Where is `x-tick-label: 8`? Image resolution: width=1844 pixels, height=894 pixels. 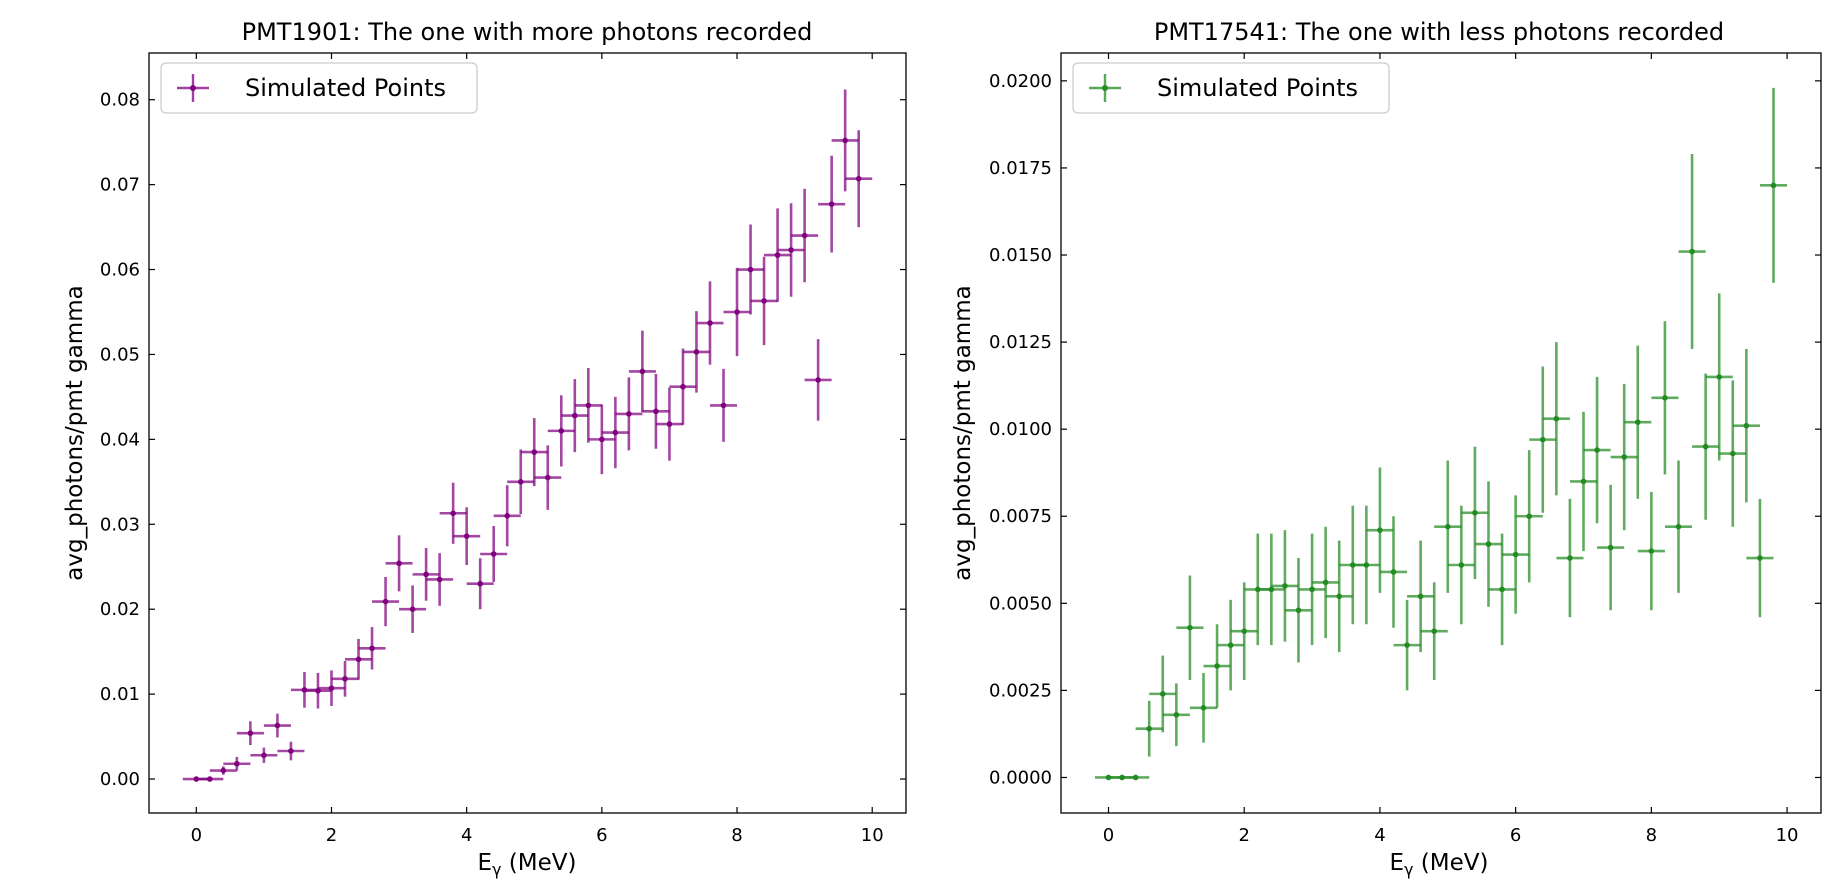 x-tick-label: 8 is located at coordinates (1651, 835).